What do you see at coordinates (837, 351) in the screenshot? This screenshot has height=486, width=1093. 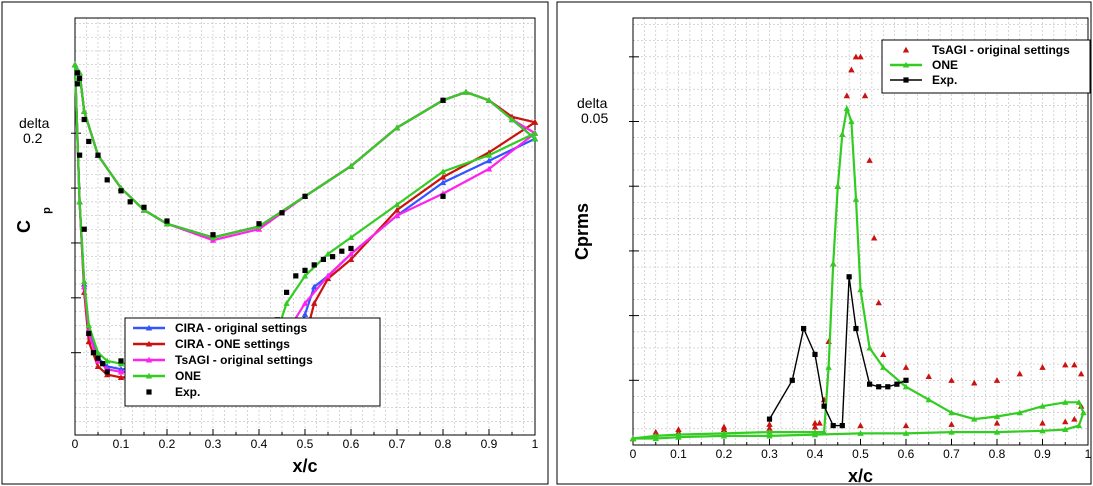 I see `series-exp` at bounding box center [837, 351].